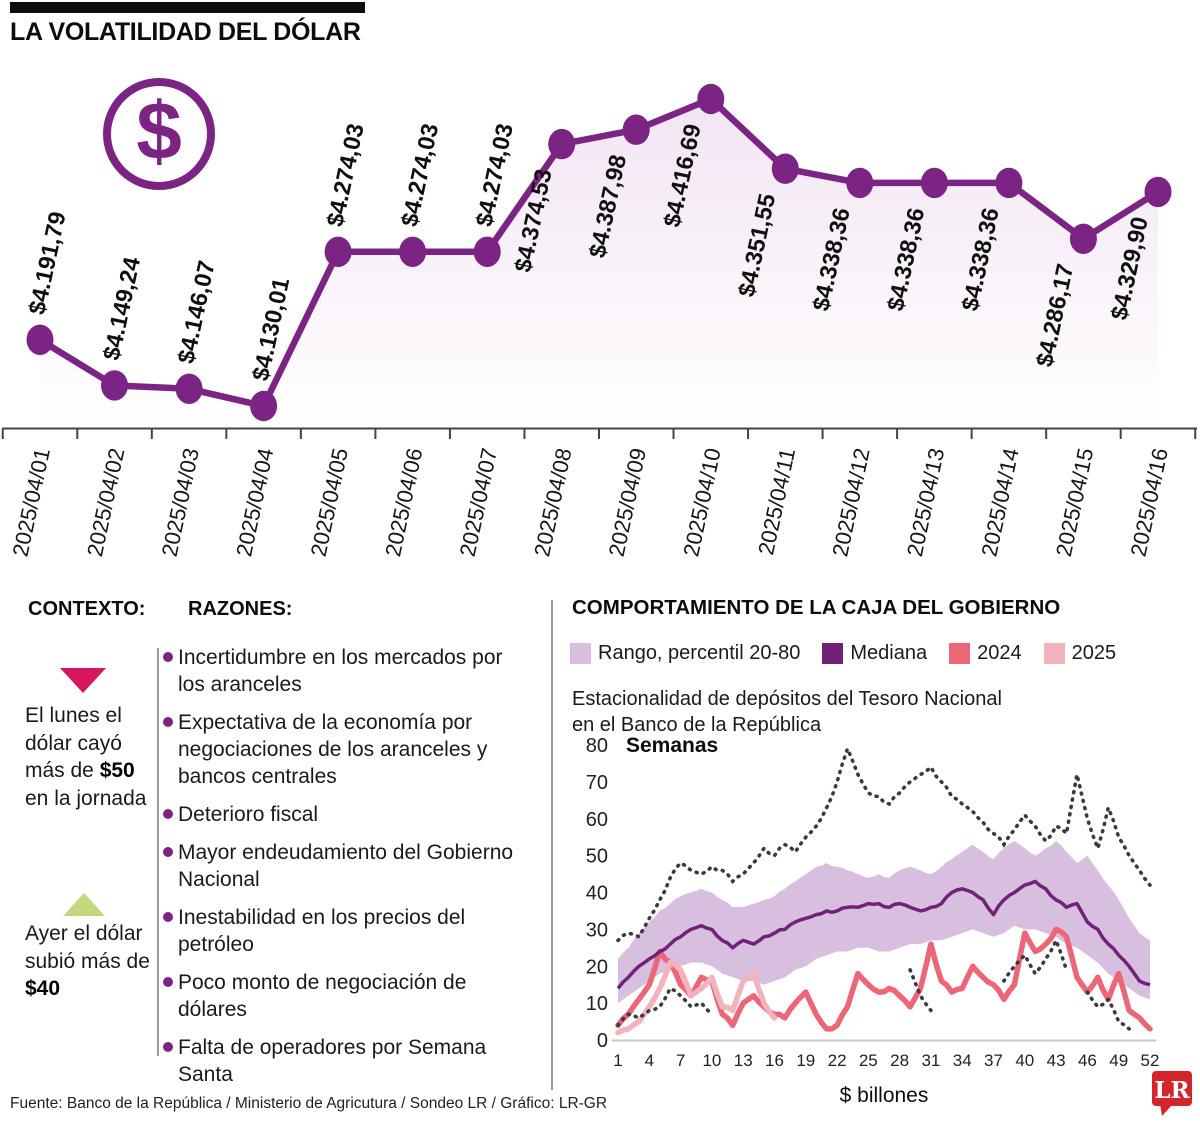  Describe the element at coordinates (649, 1060) in the screenshot. I see `svg-text: 4` at that location.